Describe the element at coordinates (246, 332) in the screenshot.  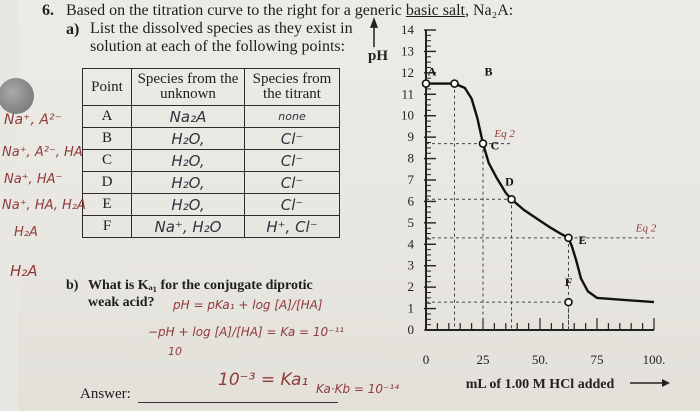
I see `handwritten-pka-line2: −pH + log [A]/[HA] = Ka = 10⁻¹¹` at that location.